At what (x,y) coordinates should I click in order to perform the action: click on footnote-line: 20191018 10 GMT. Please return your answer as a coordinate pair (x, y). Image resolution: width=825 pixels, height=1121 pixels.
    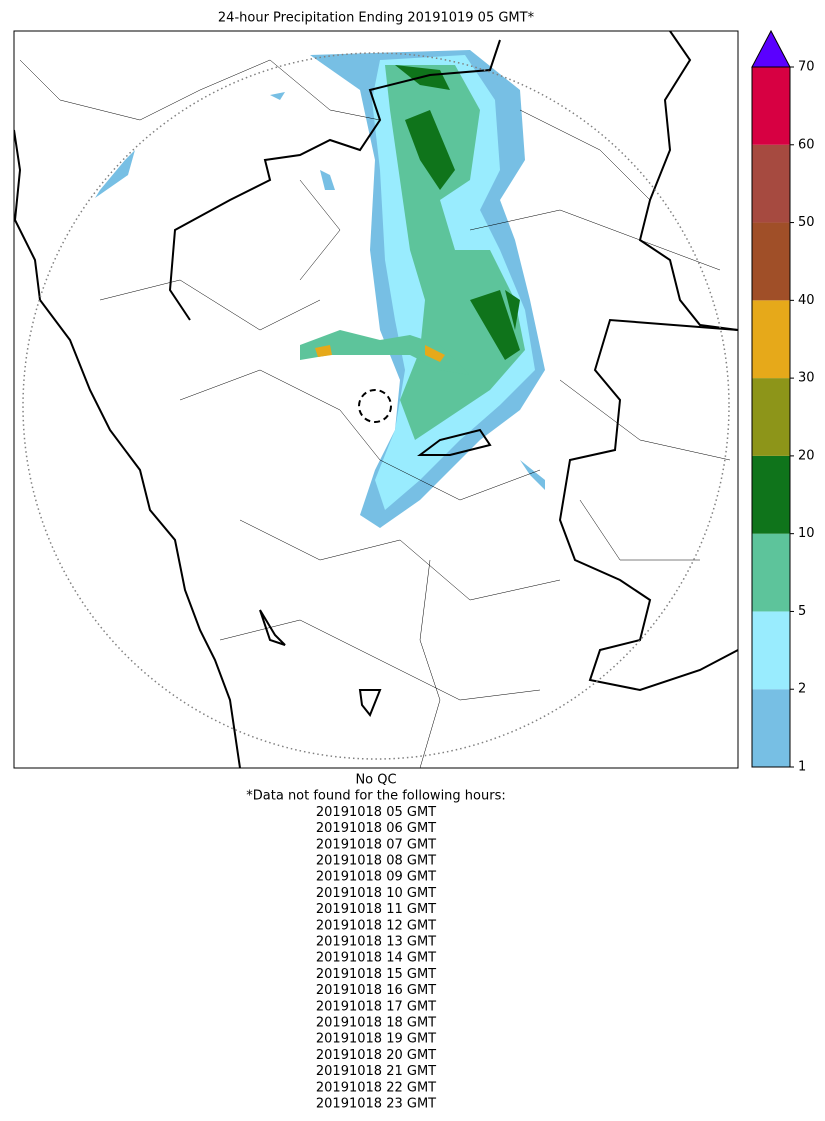
    Looking at the image, I should click on (376, 893).